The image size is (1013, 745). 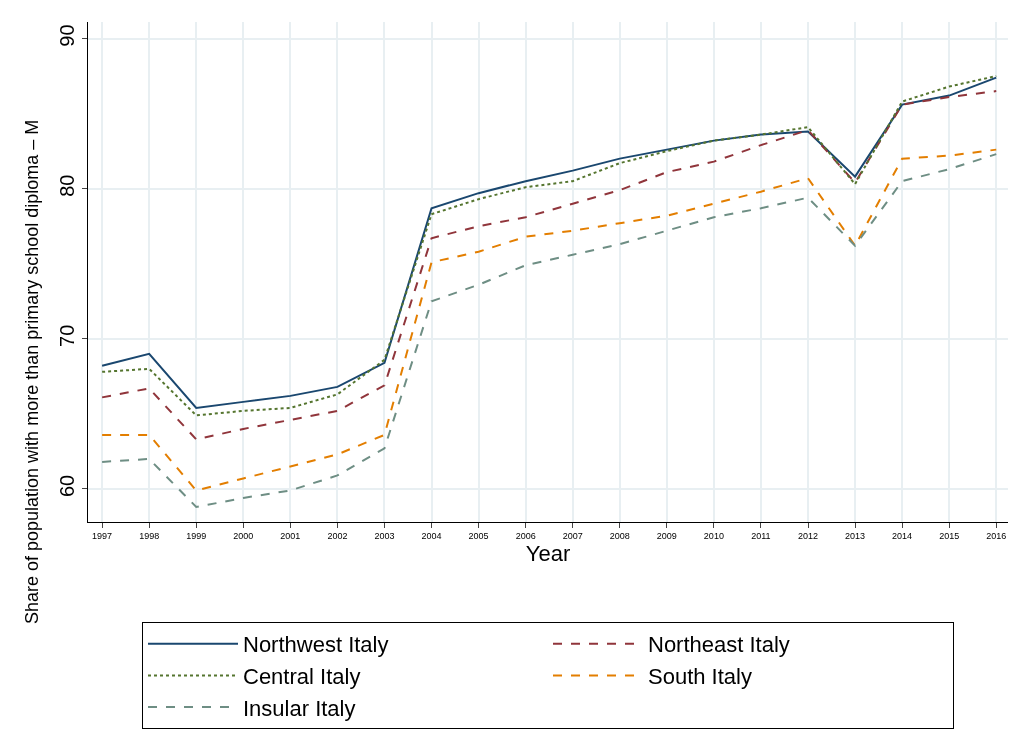 I want to click on x-tick-label: 2003, so click(x=384, y=535).